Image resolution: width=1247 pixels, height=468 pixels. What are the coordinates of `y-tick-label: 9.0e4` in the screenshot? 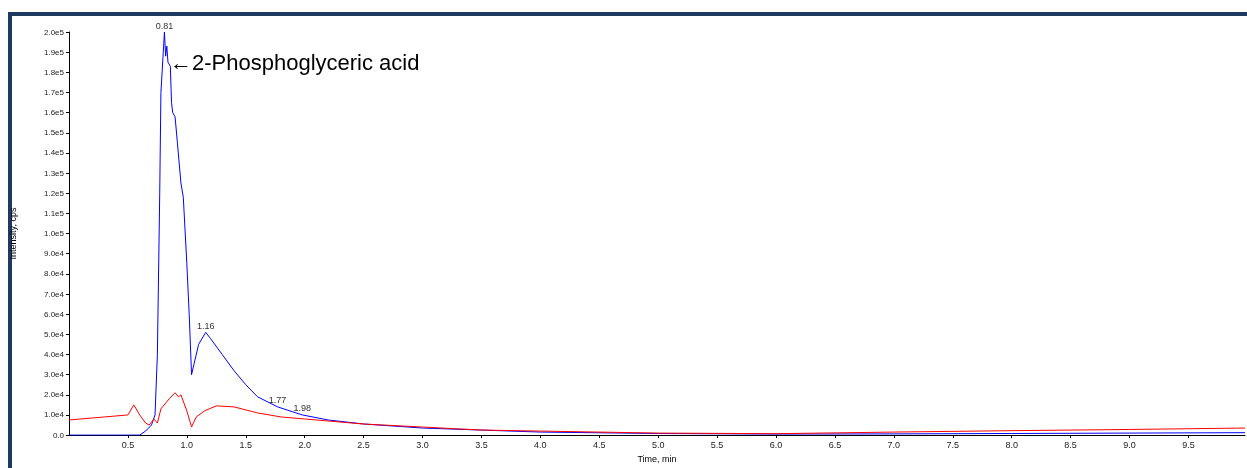 It's located at (54, 254).